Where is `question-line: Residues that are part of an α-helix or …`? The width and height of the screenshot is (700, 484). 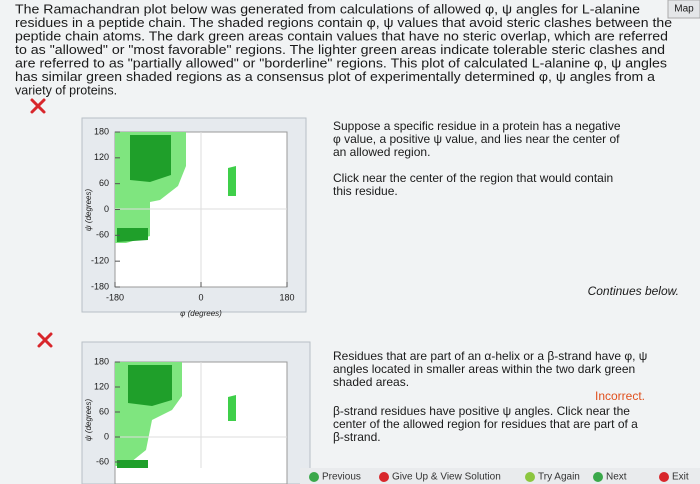 question-line: Residues that are part of an α-helix or … is located at coordinates (490, 356).